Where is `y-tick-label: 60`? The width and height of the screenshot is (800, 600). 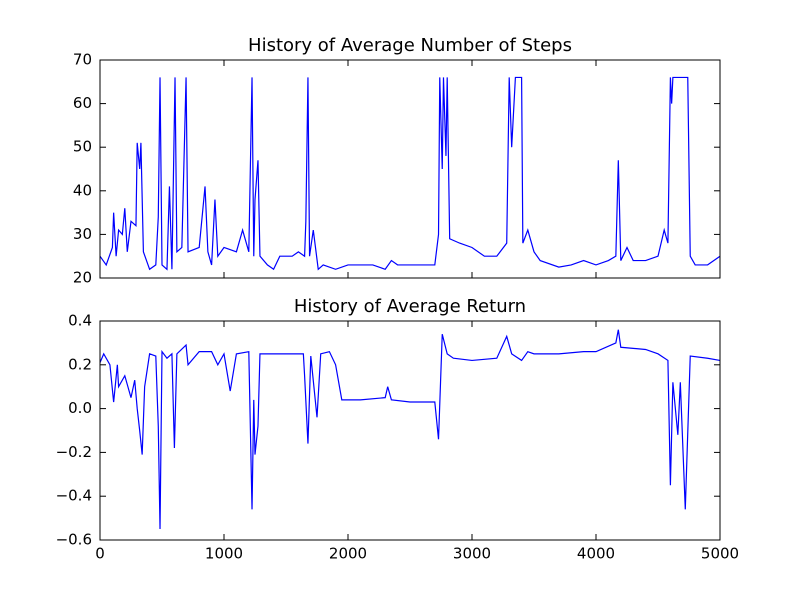 y-tick-label: 60 is located at coordinates (82, 103).